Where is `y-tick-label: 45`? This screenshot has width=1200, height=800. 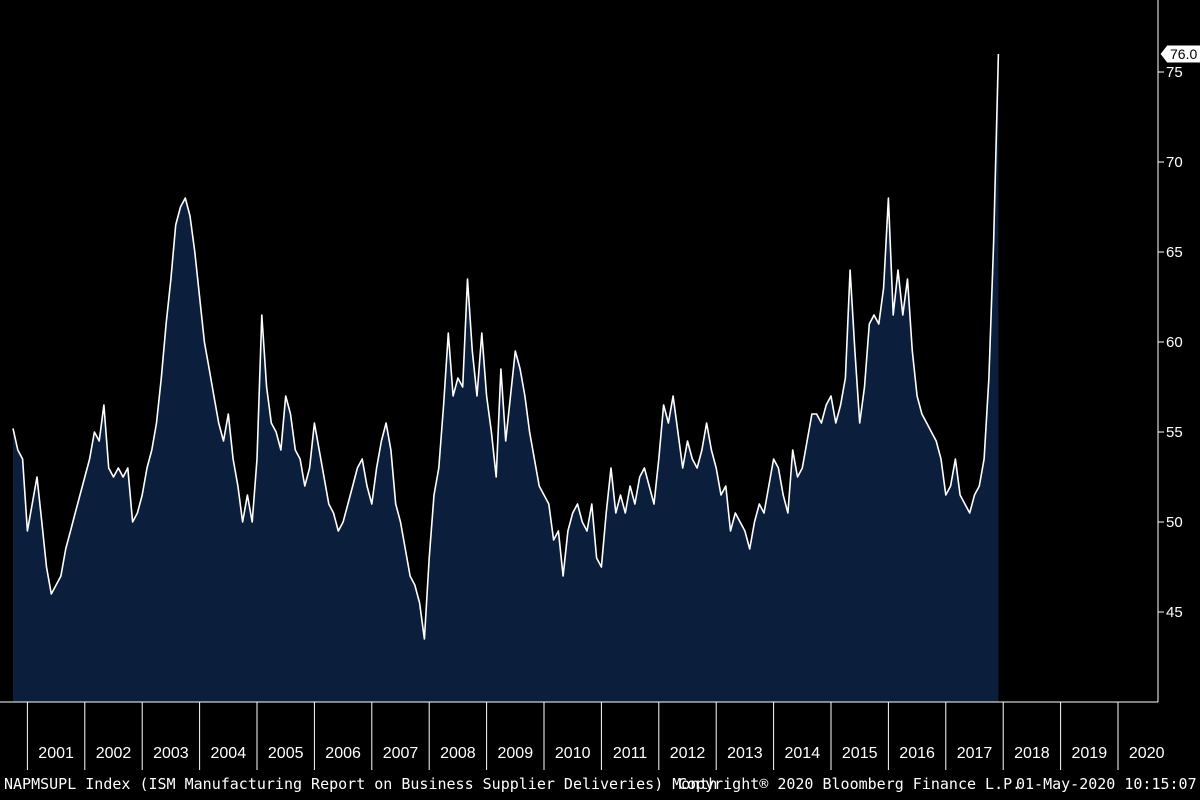 y-tick-label: 45 is located at coordinates (1174, 612).